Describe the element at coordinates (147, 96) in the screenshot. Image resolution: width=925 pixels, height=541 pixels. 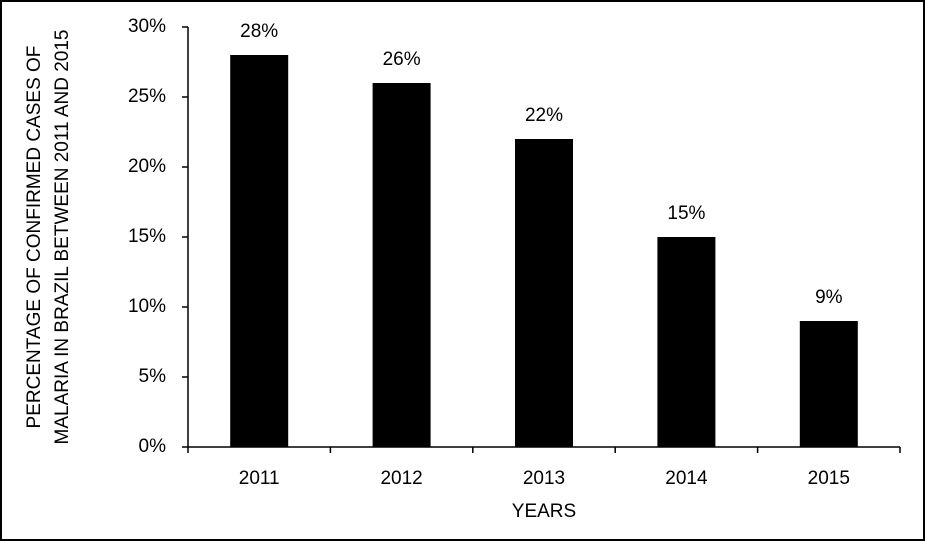
I see `y-tick-label: 25%` at that location.